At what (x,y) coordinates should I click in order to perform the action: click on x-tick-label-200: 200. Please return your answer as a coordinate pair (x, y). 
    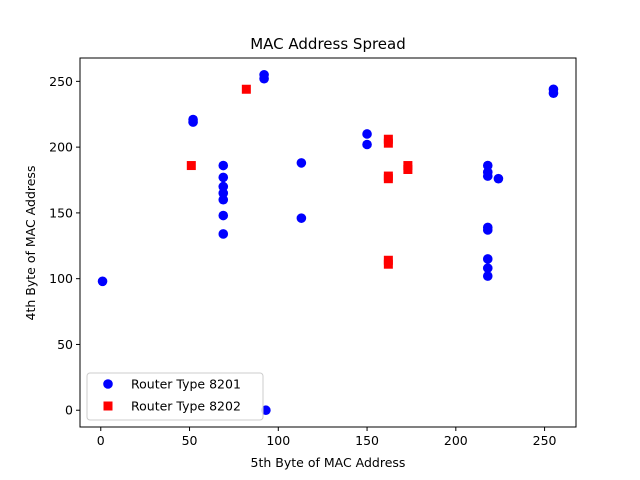
    Looking at the image, I should click on (456, 440).